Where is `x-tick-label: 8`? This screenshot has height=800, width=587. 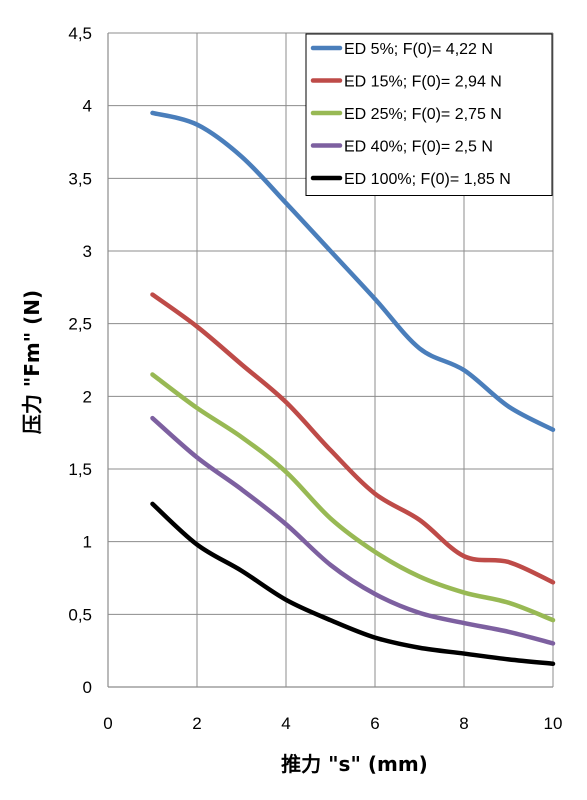 x-tick-label: 8 is located at coordinates (463, 723).